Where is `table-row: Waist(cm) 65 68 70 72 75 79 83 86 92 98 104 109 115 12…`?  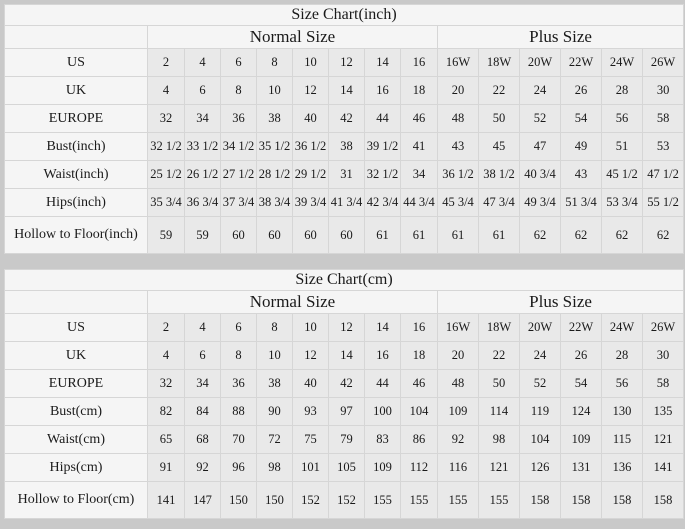 table-row: Waist(cm) 65 68 70 72 75 79 83 86 92 98 104 109 115 12… is located at coordinates (344, 439).